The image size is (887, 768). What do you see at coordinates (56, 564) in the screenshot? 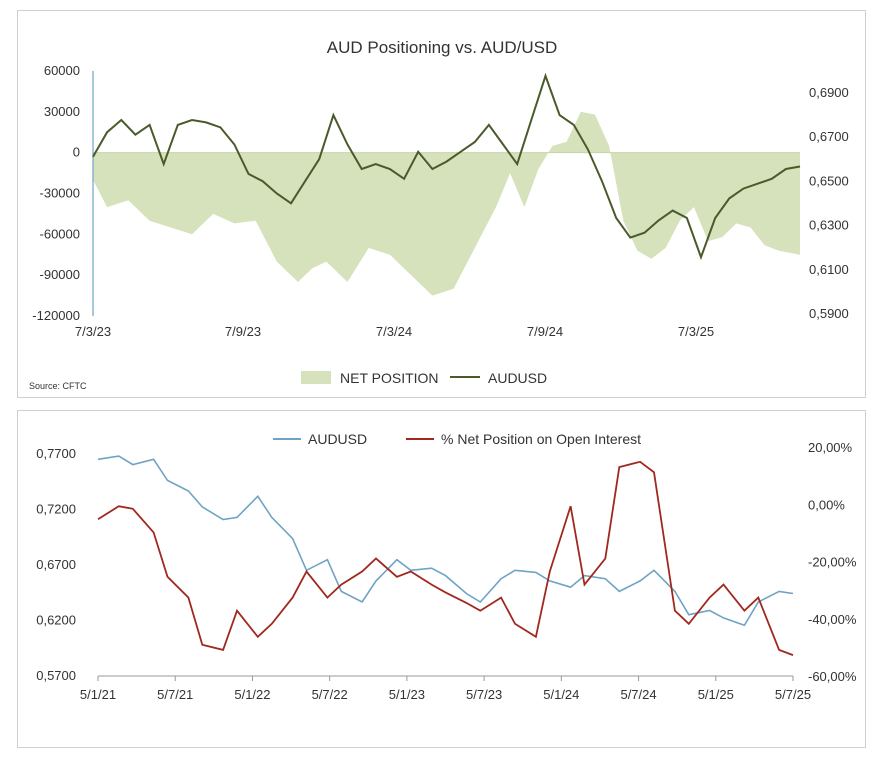
I see `left-tick-label: 0,6700` at bounding box center [56, 564].